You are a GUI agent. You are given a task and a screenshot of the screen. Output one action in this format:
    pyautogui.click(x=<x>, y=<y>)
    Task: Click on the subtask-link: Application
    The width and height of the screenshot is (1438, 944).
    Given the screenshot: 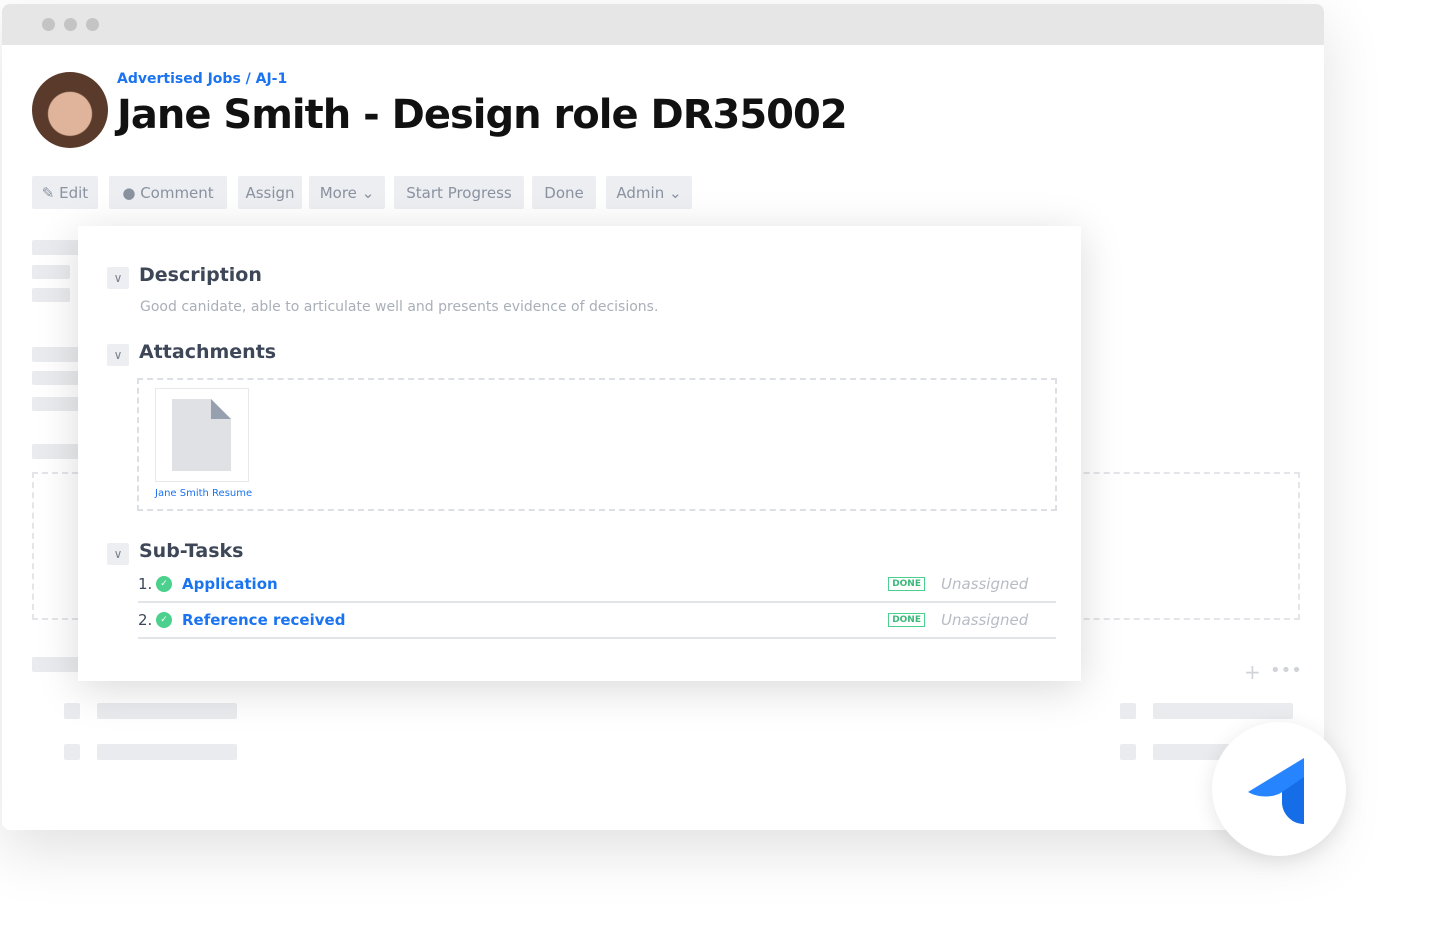 What is the action you would take?
    pyautogui.click(x=230, y=584)
    